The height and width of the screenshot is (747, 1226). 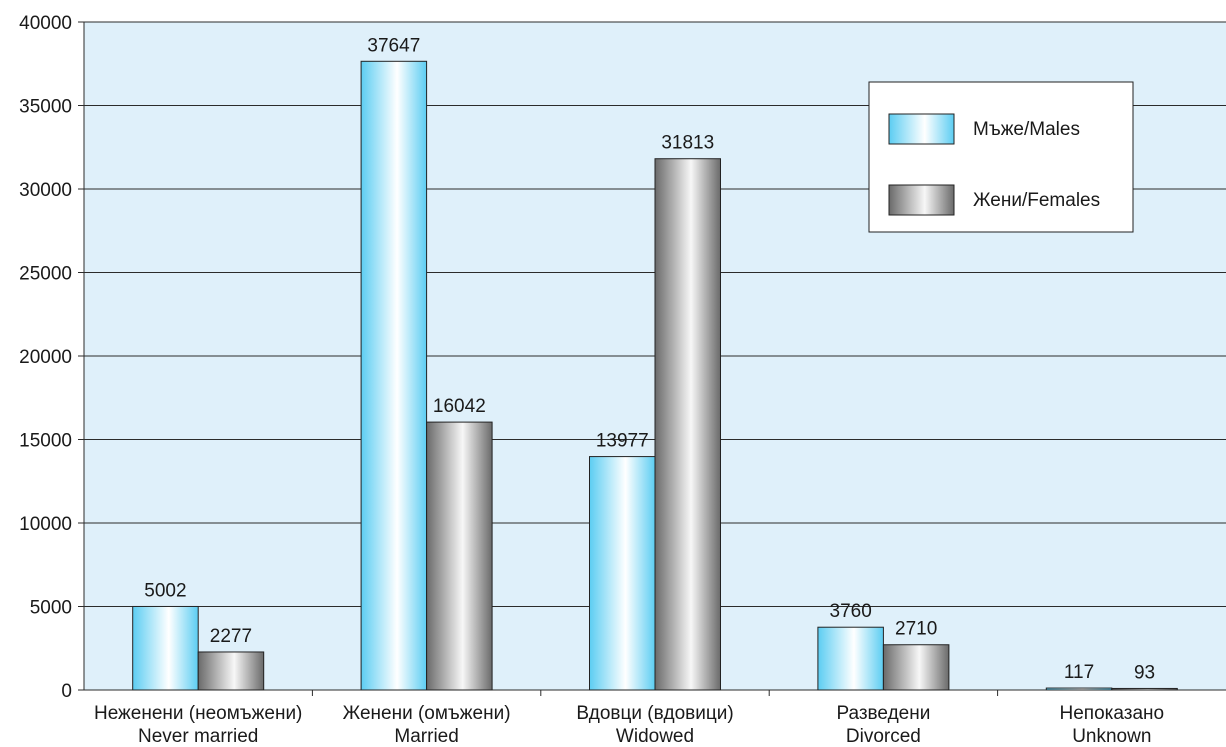 What do you see at coordinates (1079, 672) in the screenshot?
I see `data-label: 117` at bounding box center [1079, 672].